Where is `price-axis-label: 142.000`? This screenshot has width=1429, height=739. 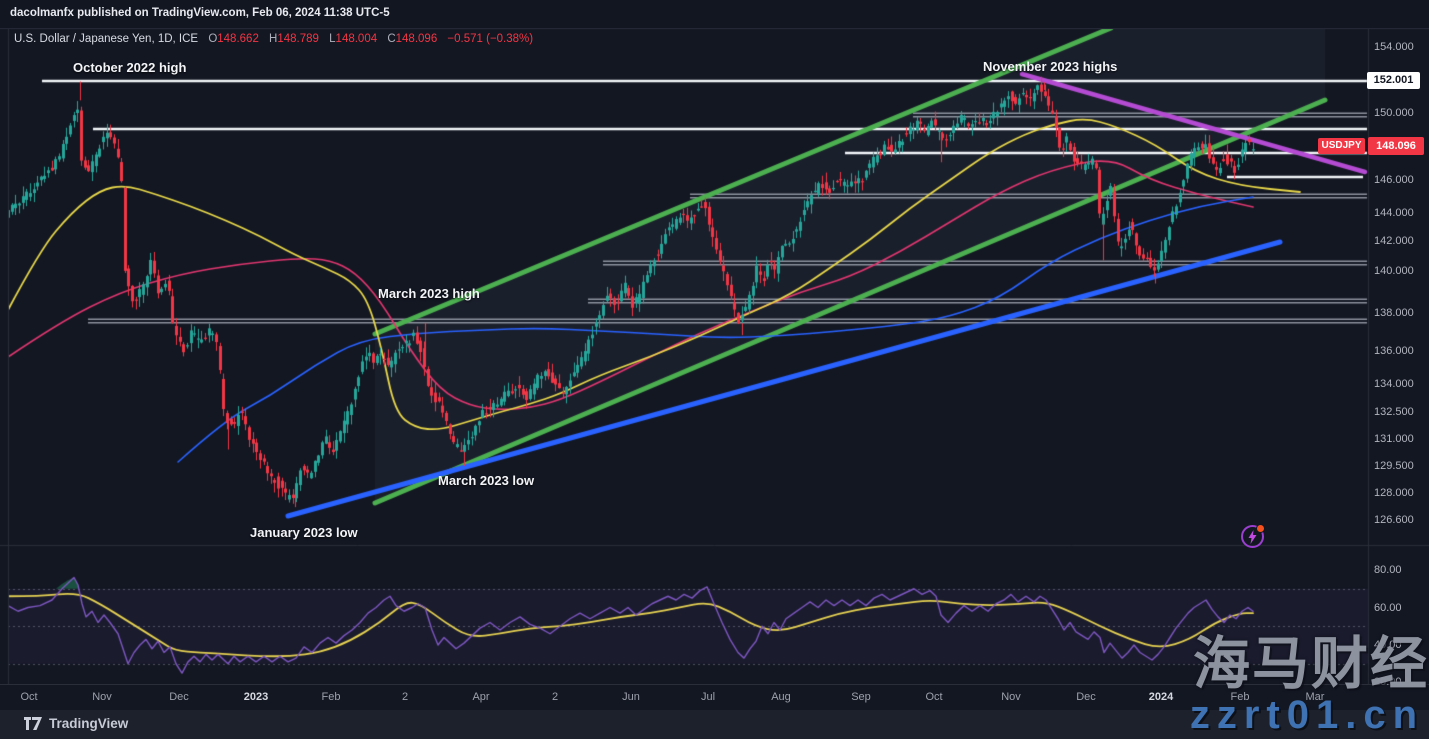 price-axis-label: 142.000 is located at coordinates (1394, 241).